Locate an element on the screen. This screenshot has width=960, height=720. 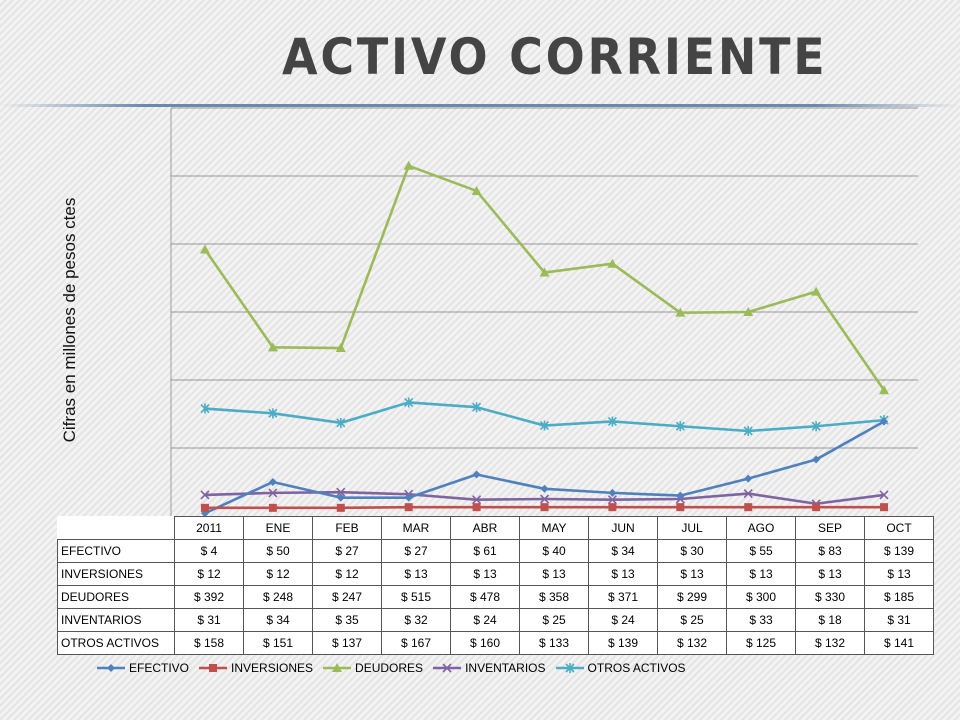
data-label: $ 40 is located at coordinates (554, 551).